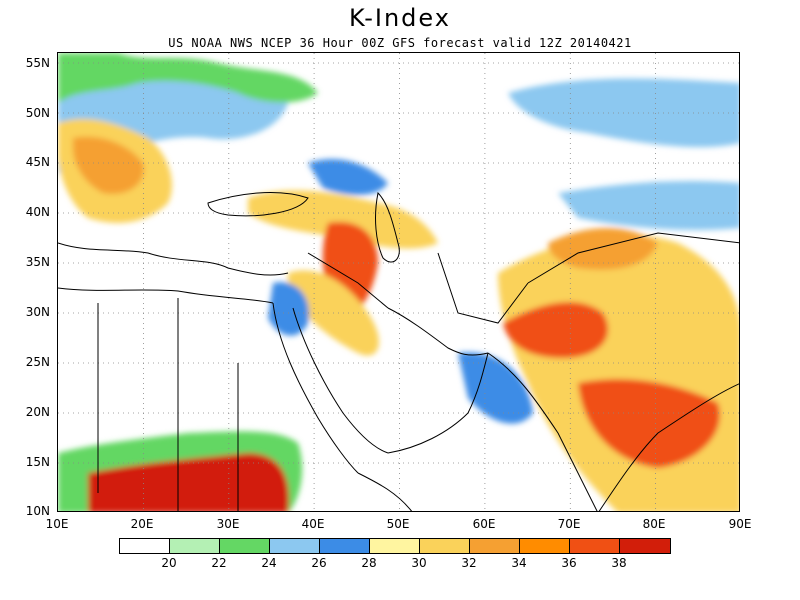 Image resolution: width=800 pixels, height=600 pixels. Describe the element at coordinates (269, 563) in the screenshot. I see `legend-label-24: 24` at that location.